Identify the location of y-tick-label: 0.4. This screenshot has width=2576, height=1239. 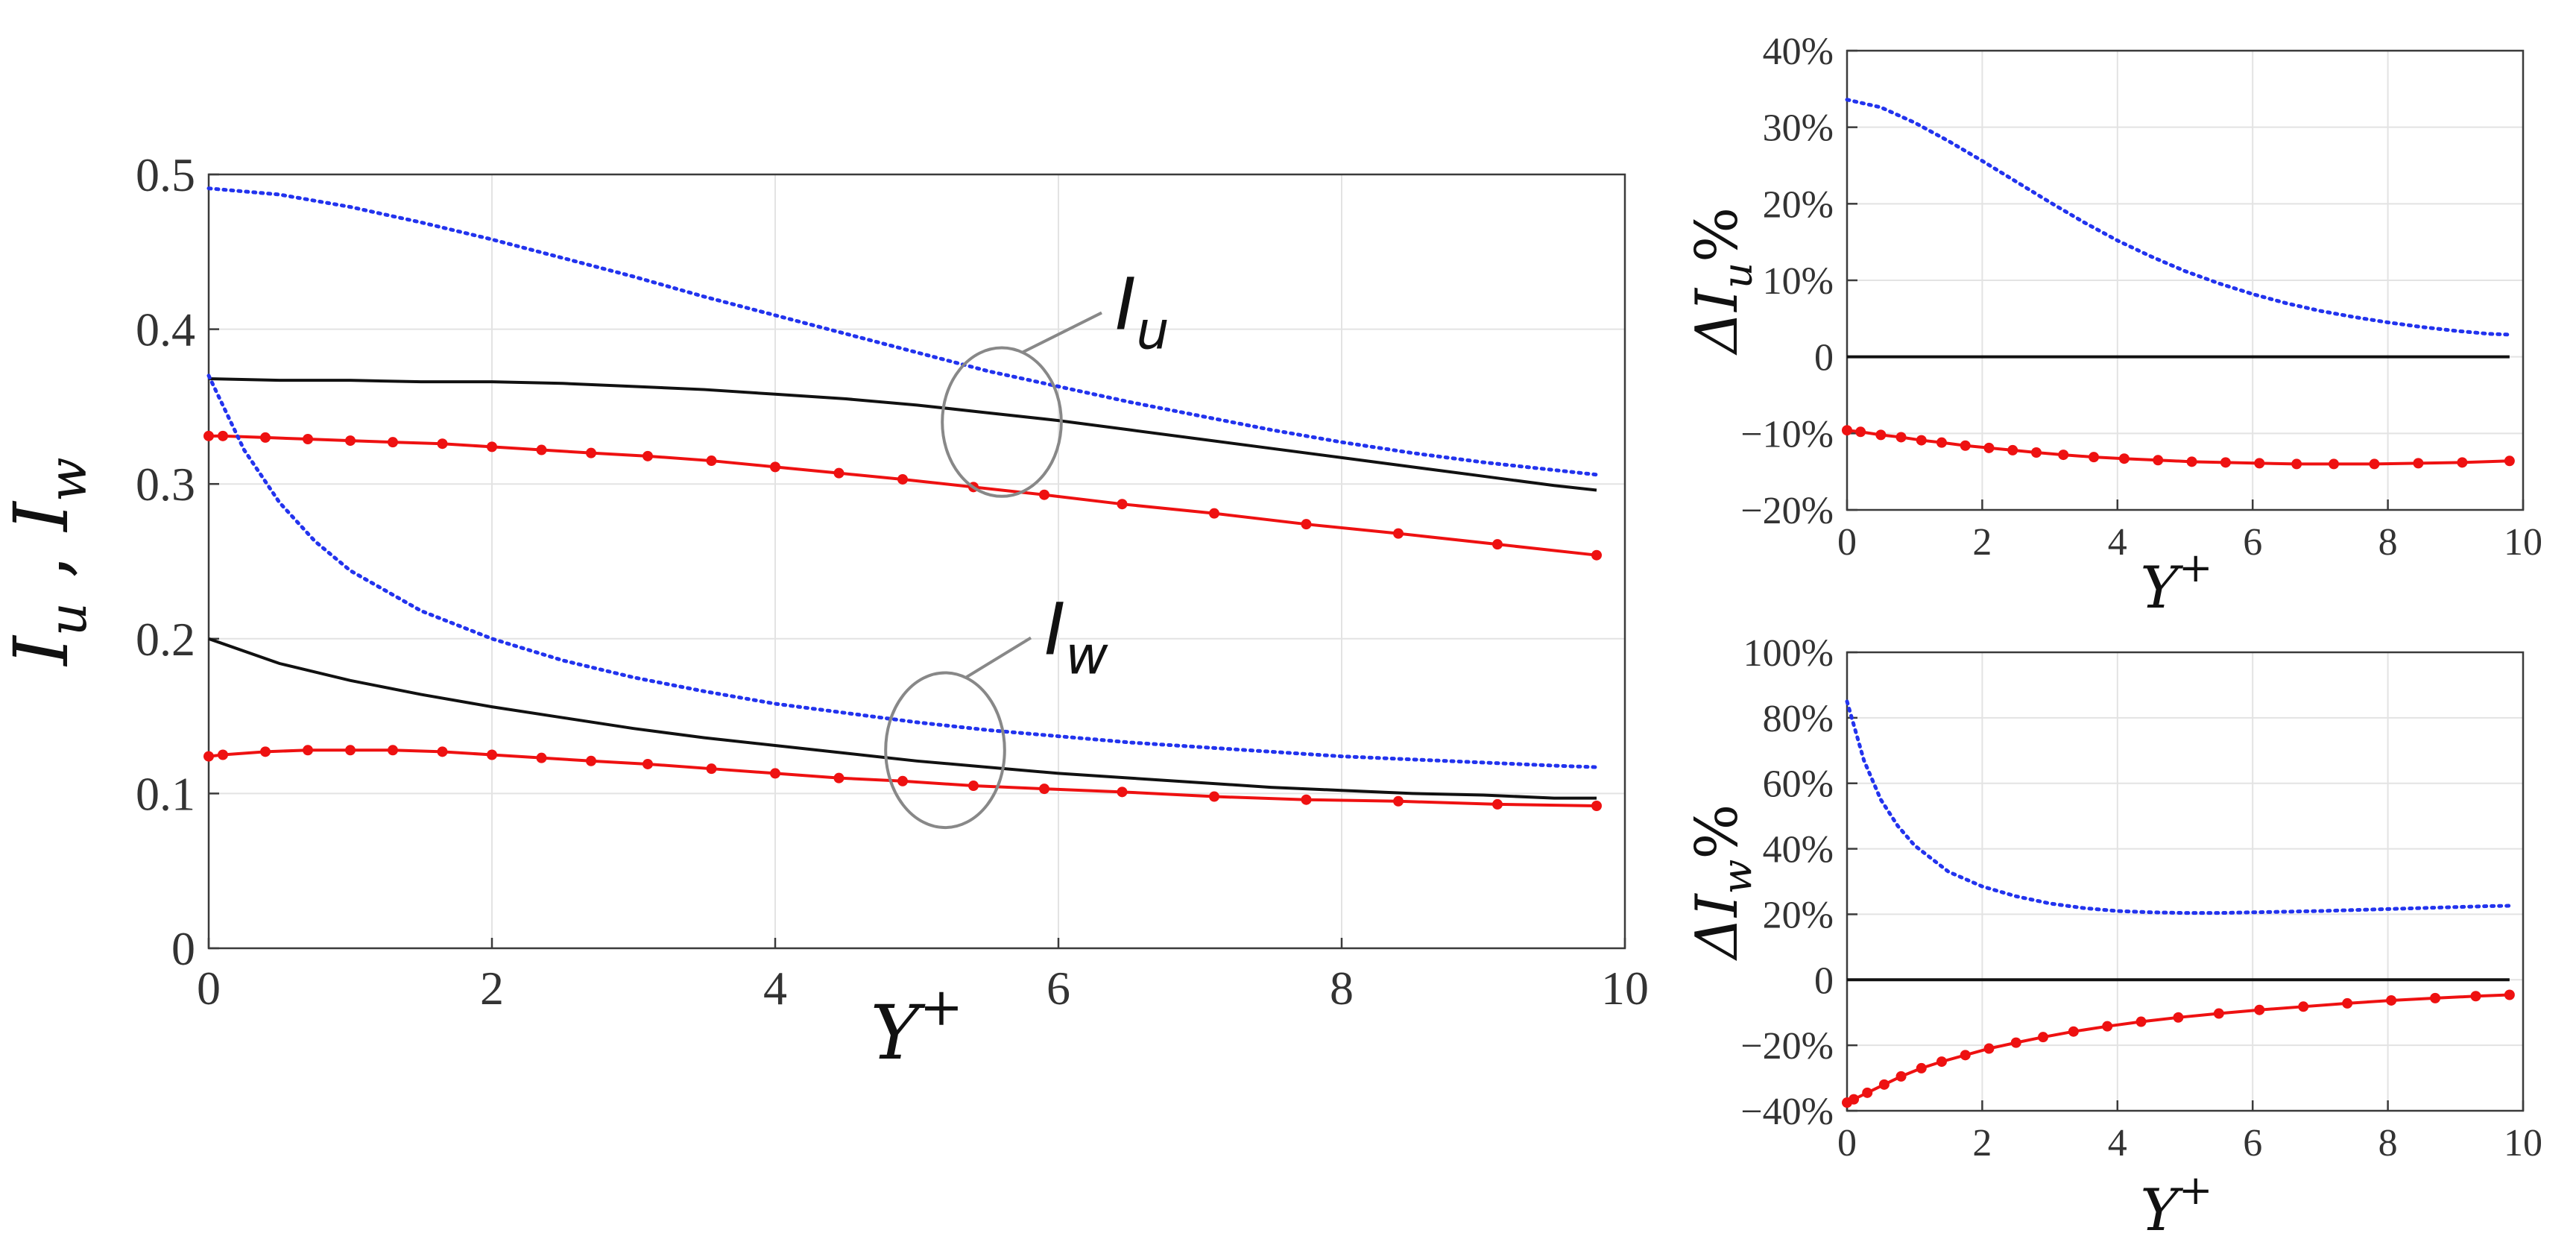
(165, 329).